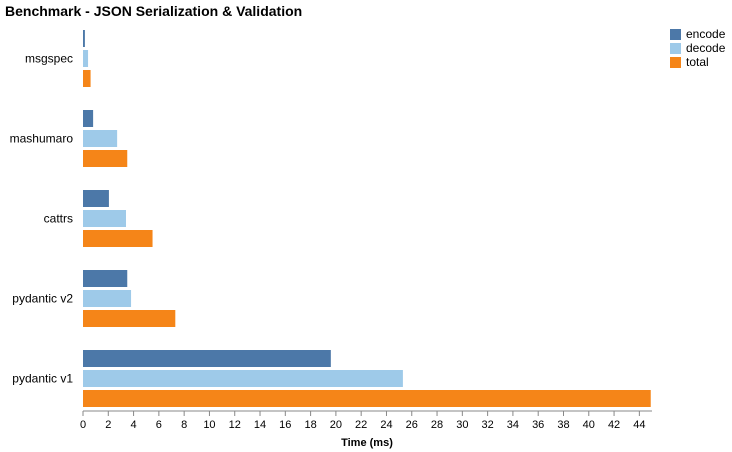 This screenshot has height=452, width=732. What do you see at coordinates (83, 425) in the screenshot?
I see `x-tick-label: 0` at bounding box center [83, 425].